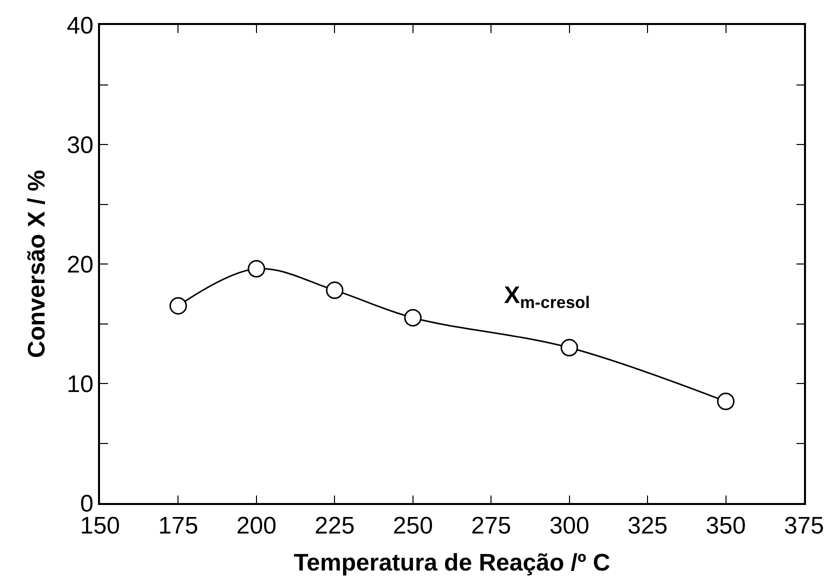 The width and height of the screenshot is (836, 583). Describe the element at coordinates (804, 526) in the screenshot. I see `x-tick-label: 375` at that location.